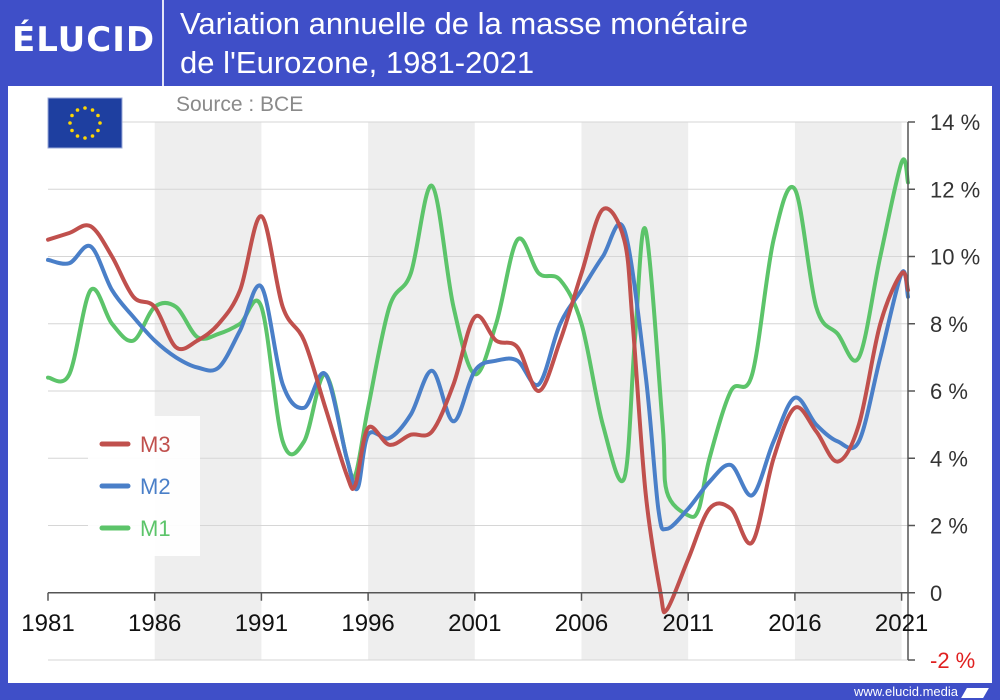  What do you see at coordinates (154, 623) in the screenshot?
I see `x-tick-label: 1986` at bounding box center [154, 623].